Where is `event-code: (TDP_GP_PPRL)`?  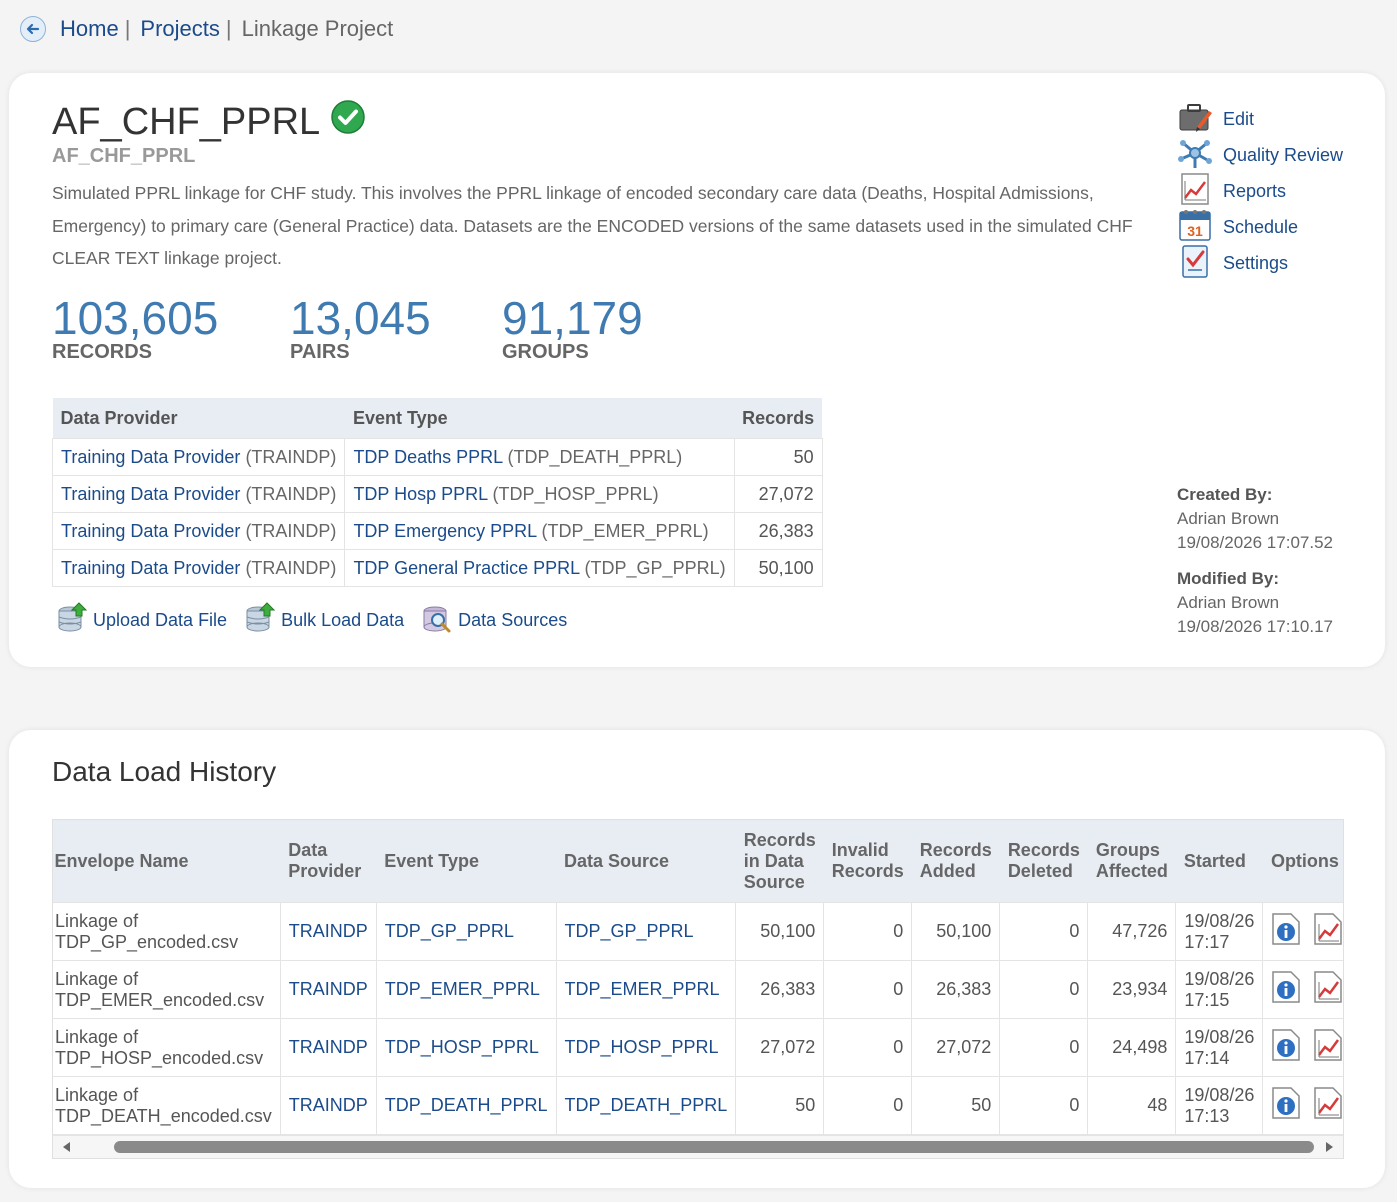 event-code: (TDP_GP_PPRL) is located at coordinates (655, 567).